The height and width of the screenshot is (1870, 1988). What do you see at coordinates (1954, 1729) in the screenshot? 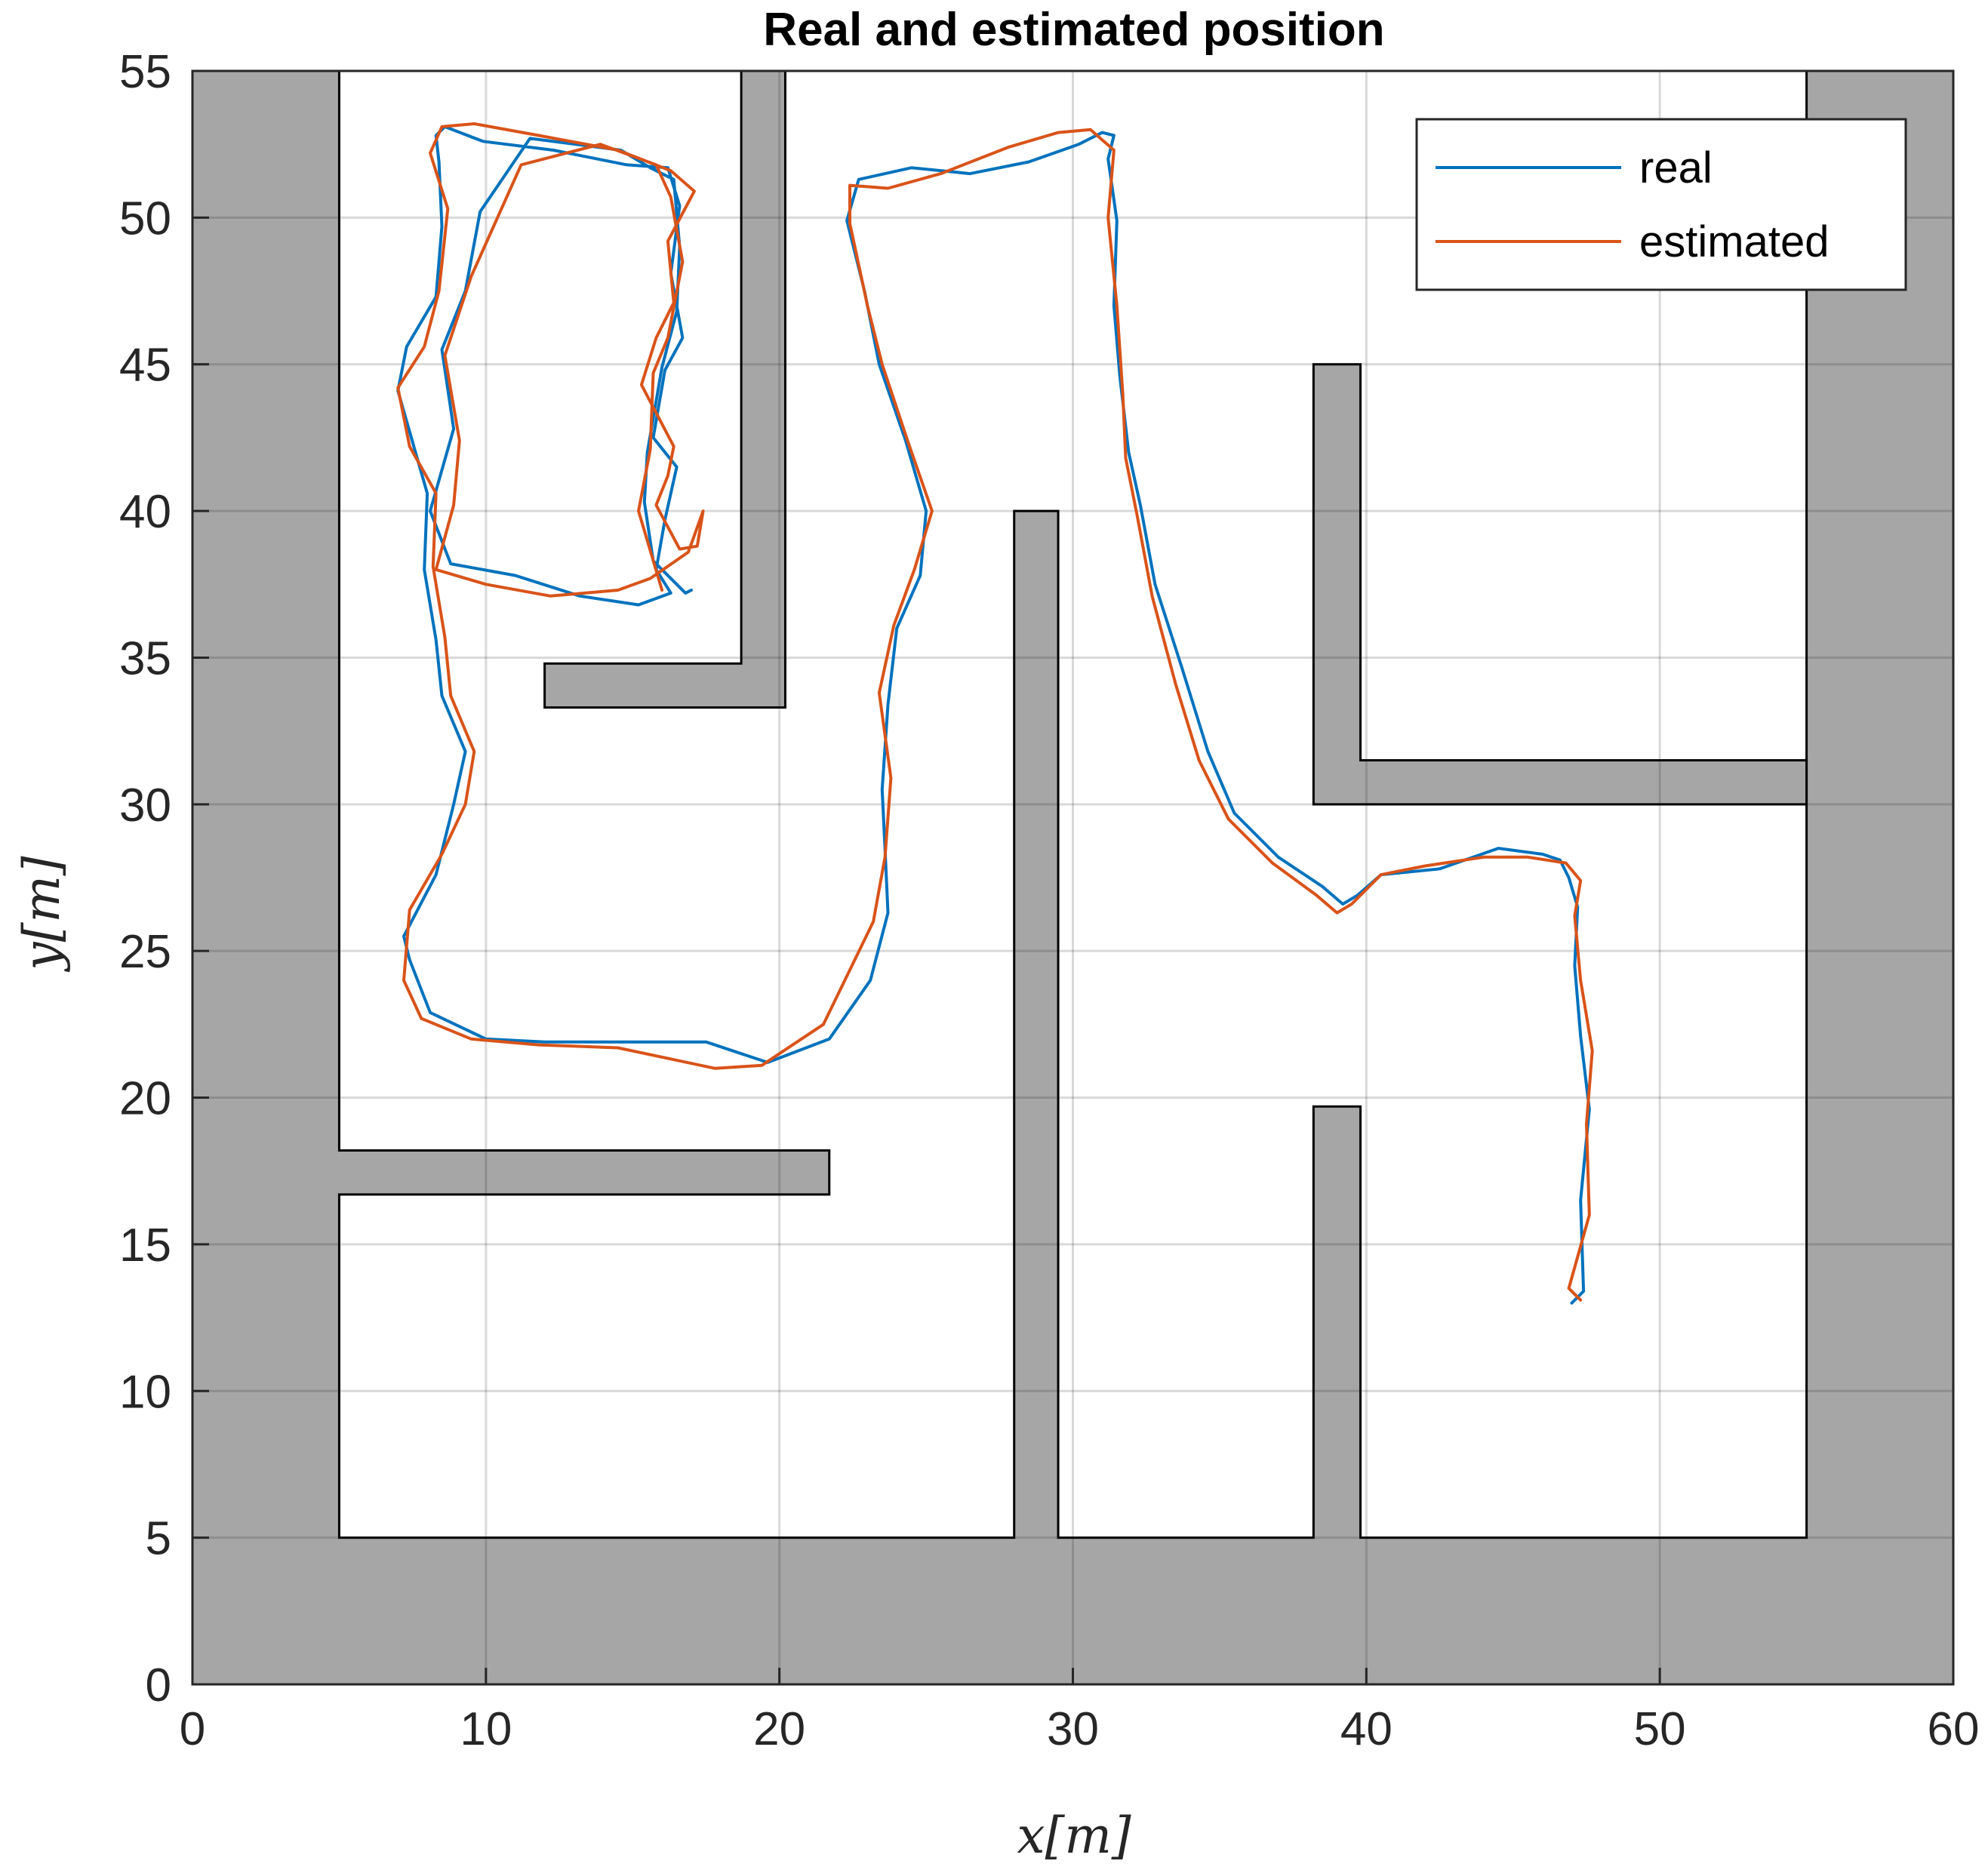
I see `x-tick-label: 60` at bounding box center [1954, 1729].